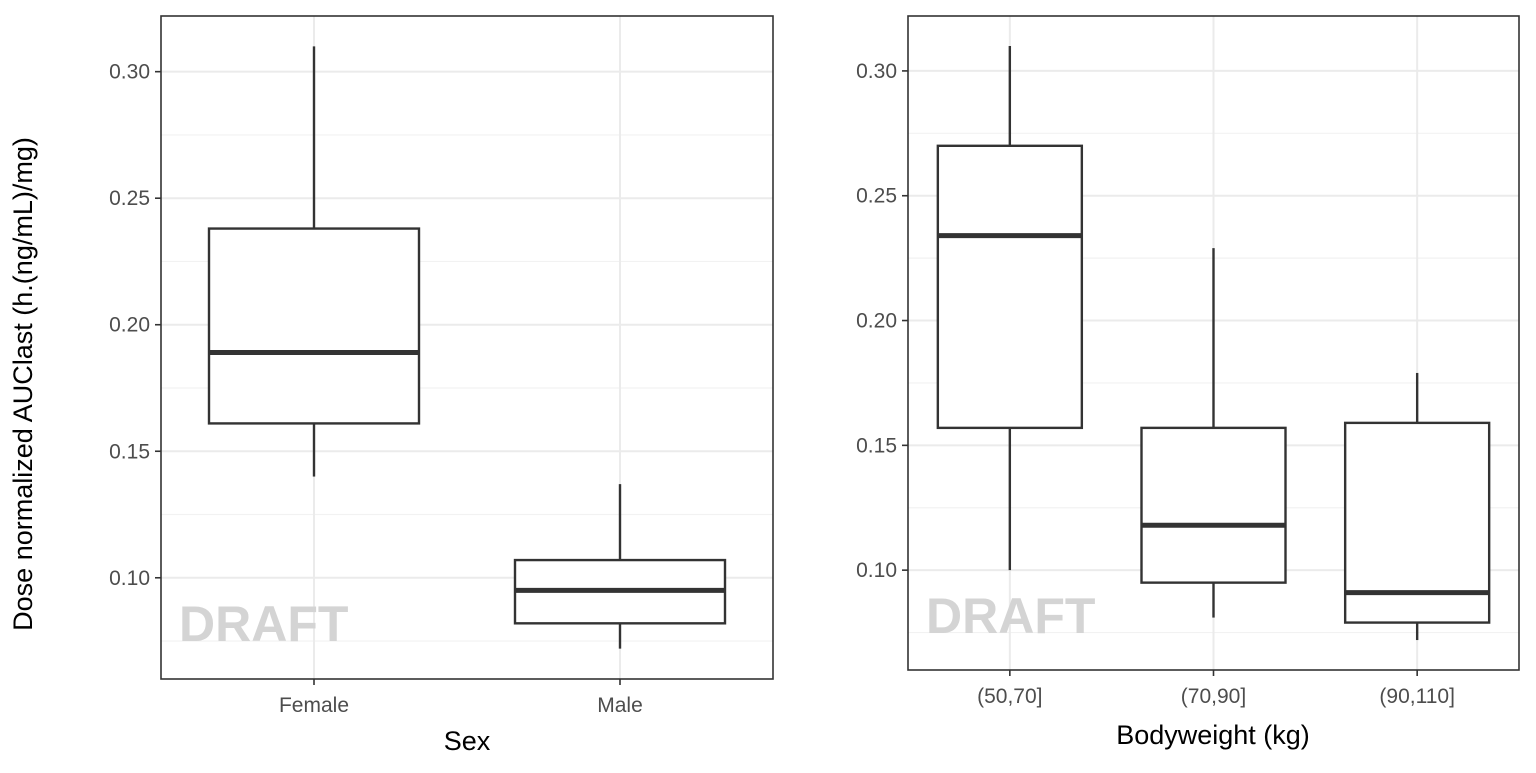 This screenshot has width=1536, height=773. I want to click on x-tick-label: (70,90], so click(1213, 696).